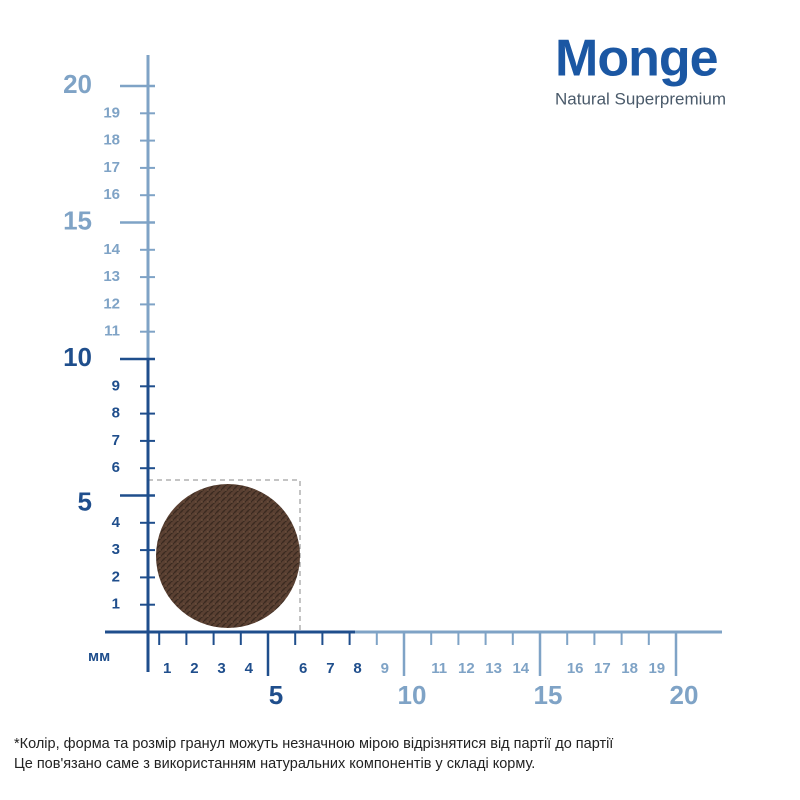 The height and width of the screenshot is (800, 800). I want to click on y-label: 8, so click(116, 413).